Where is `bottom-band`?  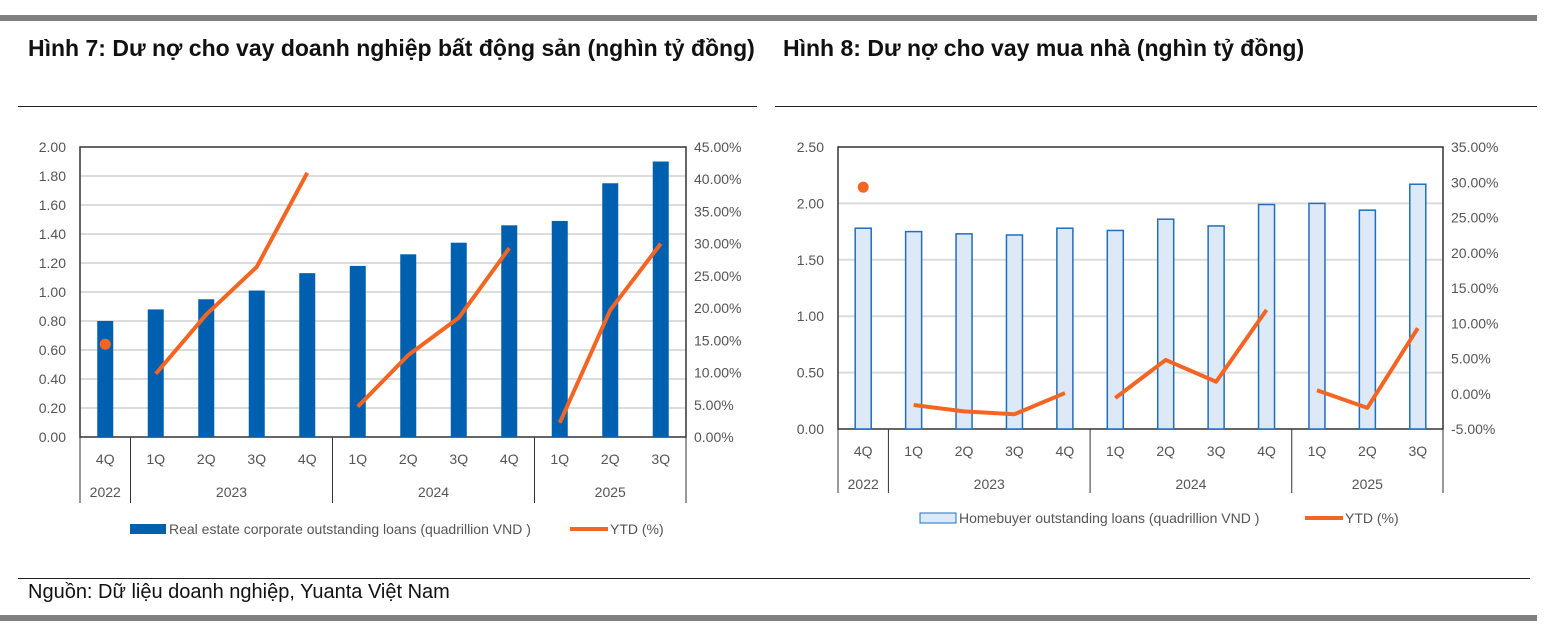 bottom-band is located at coordinates (768, 618).